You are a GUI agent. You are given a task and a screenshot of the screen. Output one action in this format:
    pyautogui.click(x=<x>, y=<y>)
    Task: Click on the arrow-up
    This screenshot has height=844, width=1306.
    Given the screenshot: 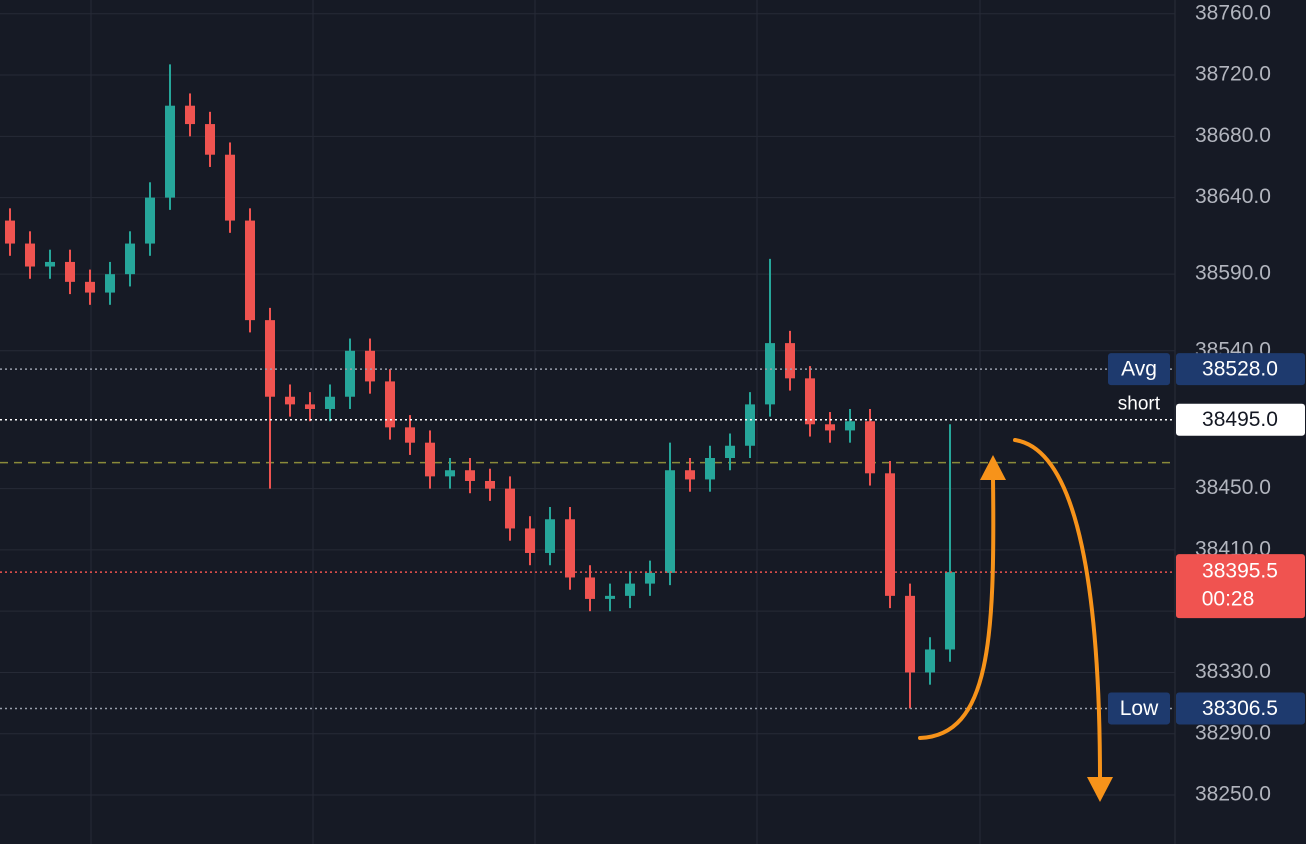 What is the action you would take?
    pyautogui.click(x=957, y=608)
    